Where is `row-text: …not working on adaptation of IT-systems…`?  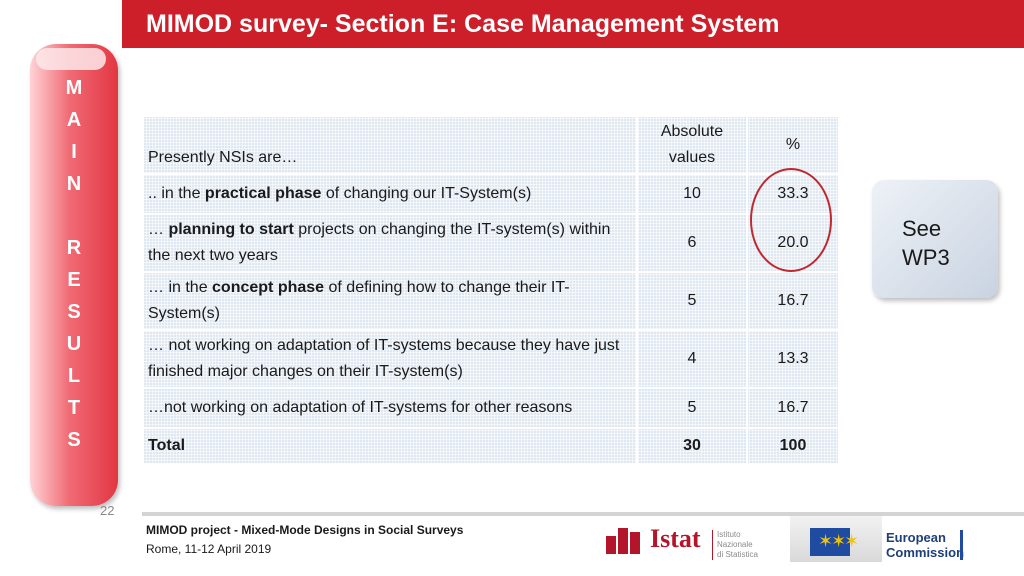 row-text: …not working on adaptation of IT-systems… is located at coordinates (360, 407).